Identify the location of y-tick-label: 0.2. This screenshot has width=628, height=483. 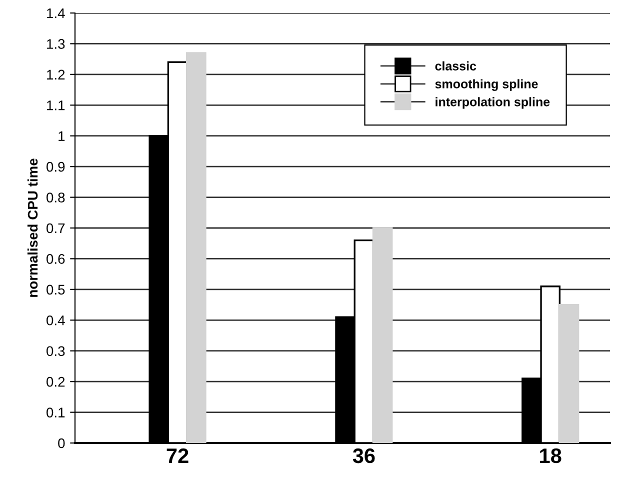
(55, 381).